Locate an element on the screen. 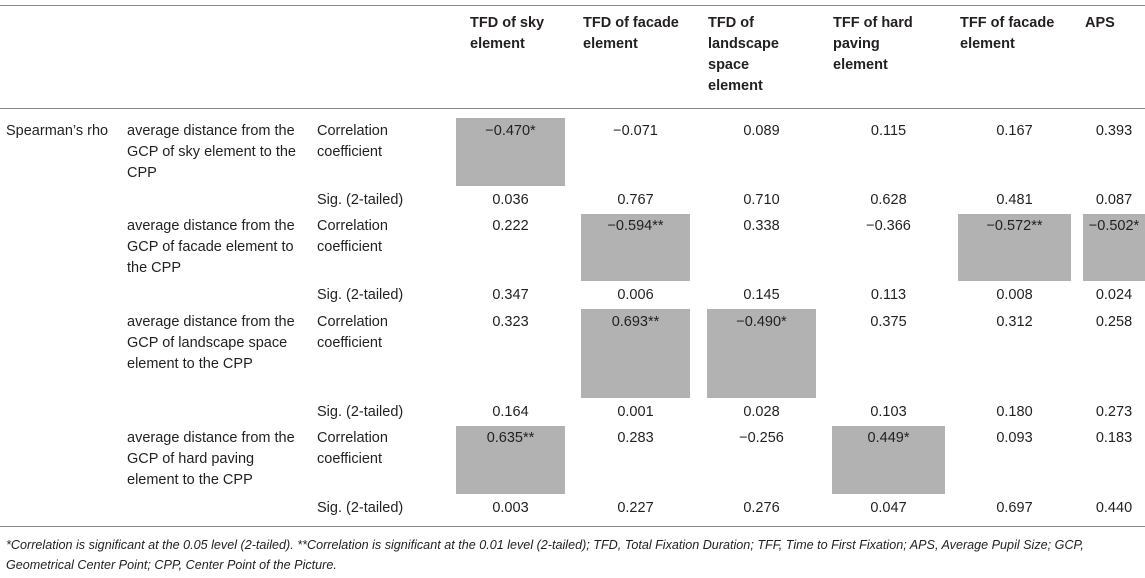 This screenshot has width=1145, height=578. significance-value: 0.024 is located at coordinates (1114, 295).